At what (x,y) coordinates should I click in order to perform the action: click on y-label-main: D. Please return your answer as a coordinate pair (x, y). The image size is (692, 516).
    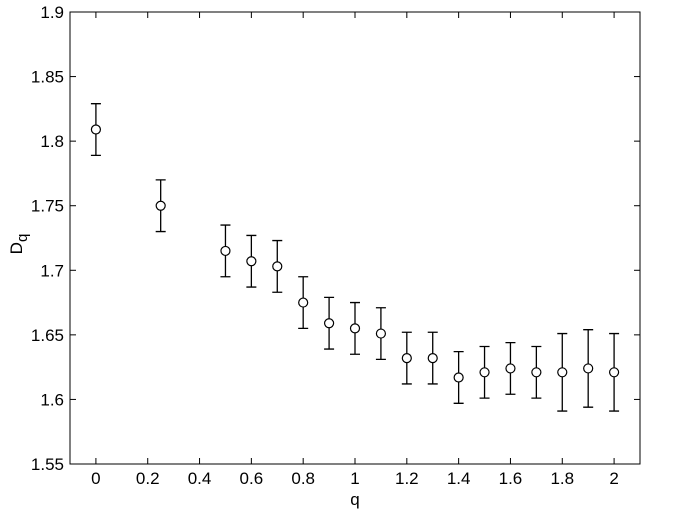
    Looking at the image, I should click on (16, 248).